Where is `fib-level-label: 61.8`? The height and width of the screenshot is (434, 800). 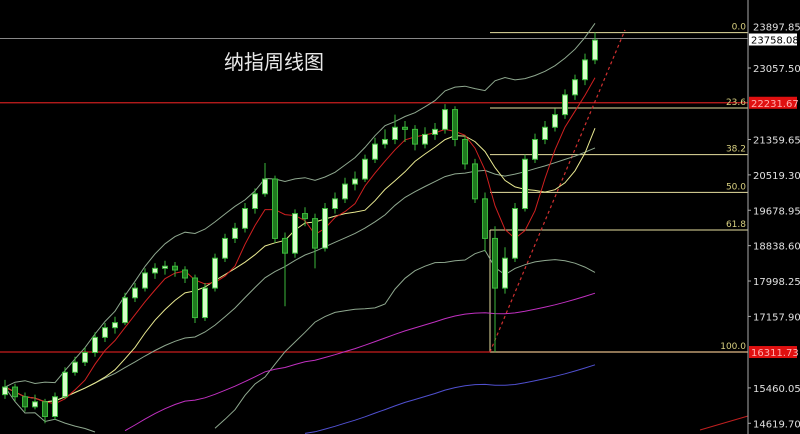 fib-level-label: 61.8 is located at coordinates (736, 225).